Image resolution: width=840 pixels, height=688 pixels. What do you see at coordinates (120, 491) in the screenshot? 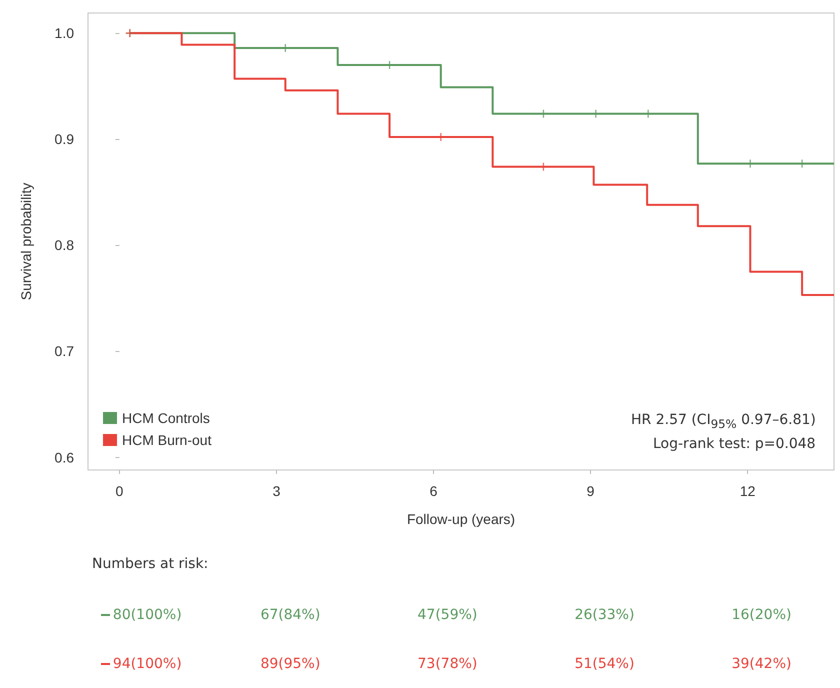
I see `x-tick-label: 0` at bounding box center [120, 491].